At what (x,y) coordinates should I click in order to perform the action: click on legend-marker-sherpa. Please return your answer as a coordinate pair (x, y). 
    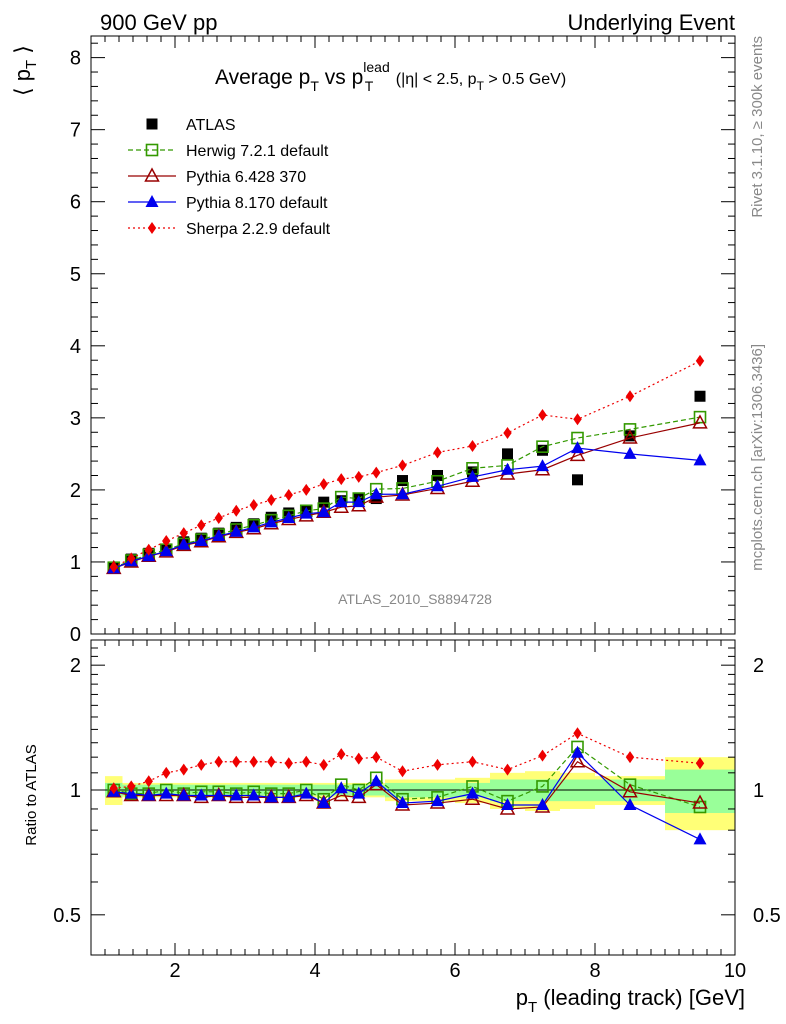
    Looking at the image, I should click on (152, 228).